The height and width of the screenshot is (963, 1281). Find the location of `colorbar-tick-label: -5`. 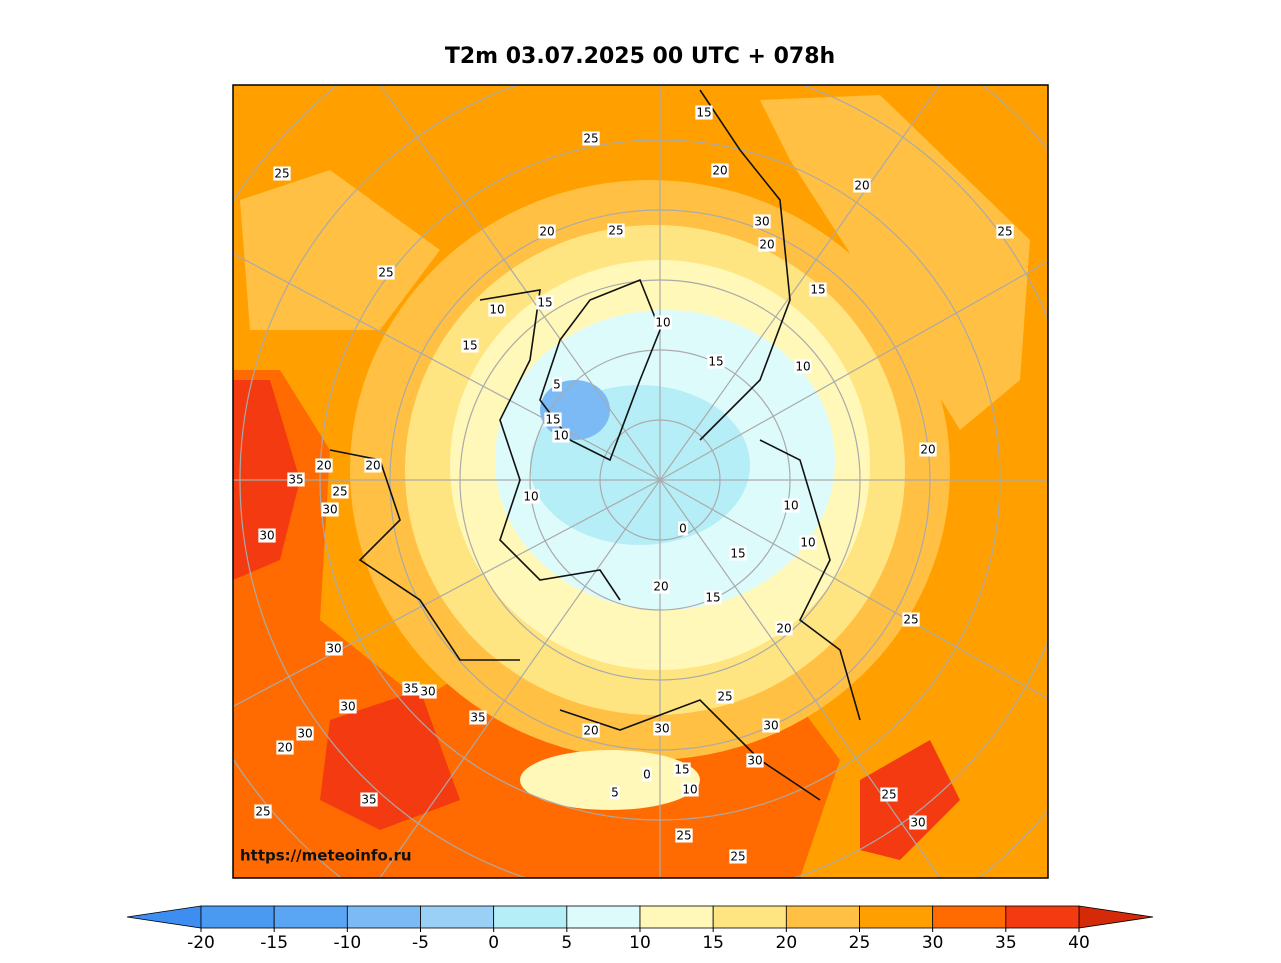

colorbar-tick-label: -5 is located at coordinates (420, 943).